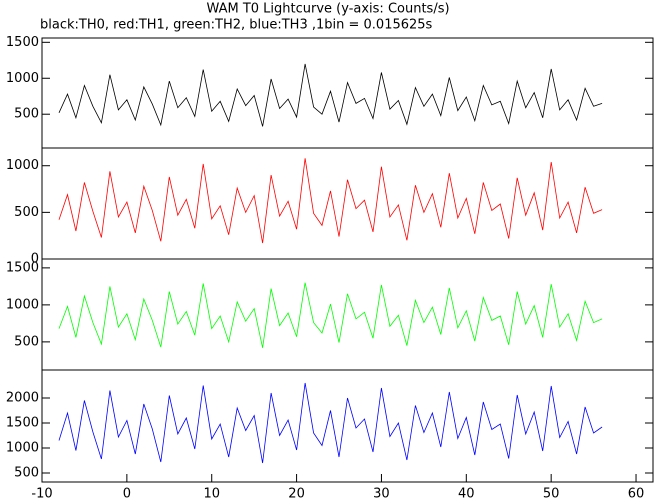 The image size is (657, 504). I want to click on x-tick-label: 50, so click(551, 494).